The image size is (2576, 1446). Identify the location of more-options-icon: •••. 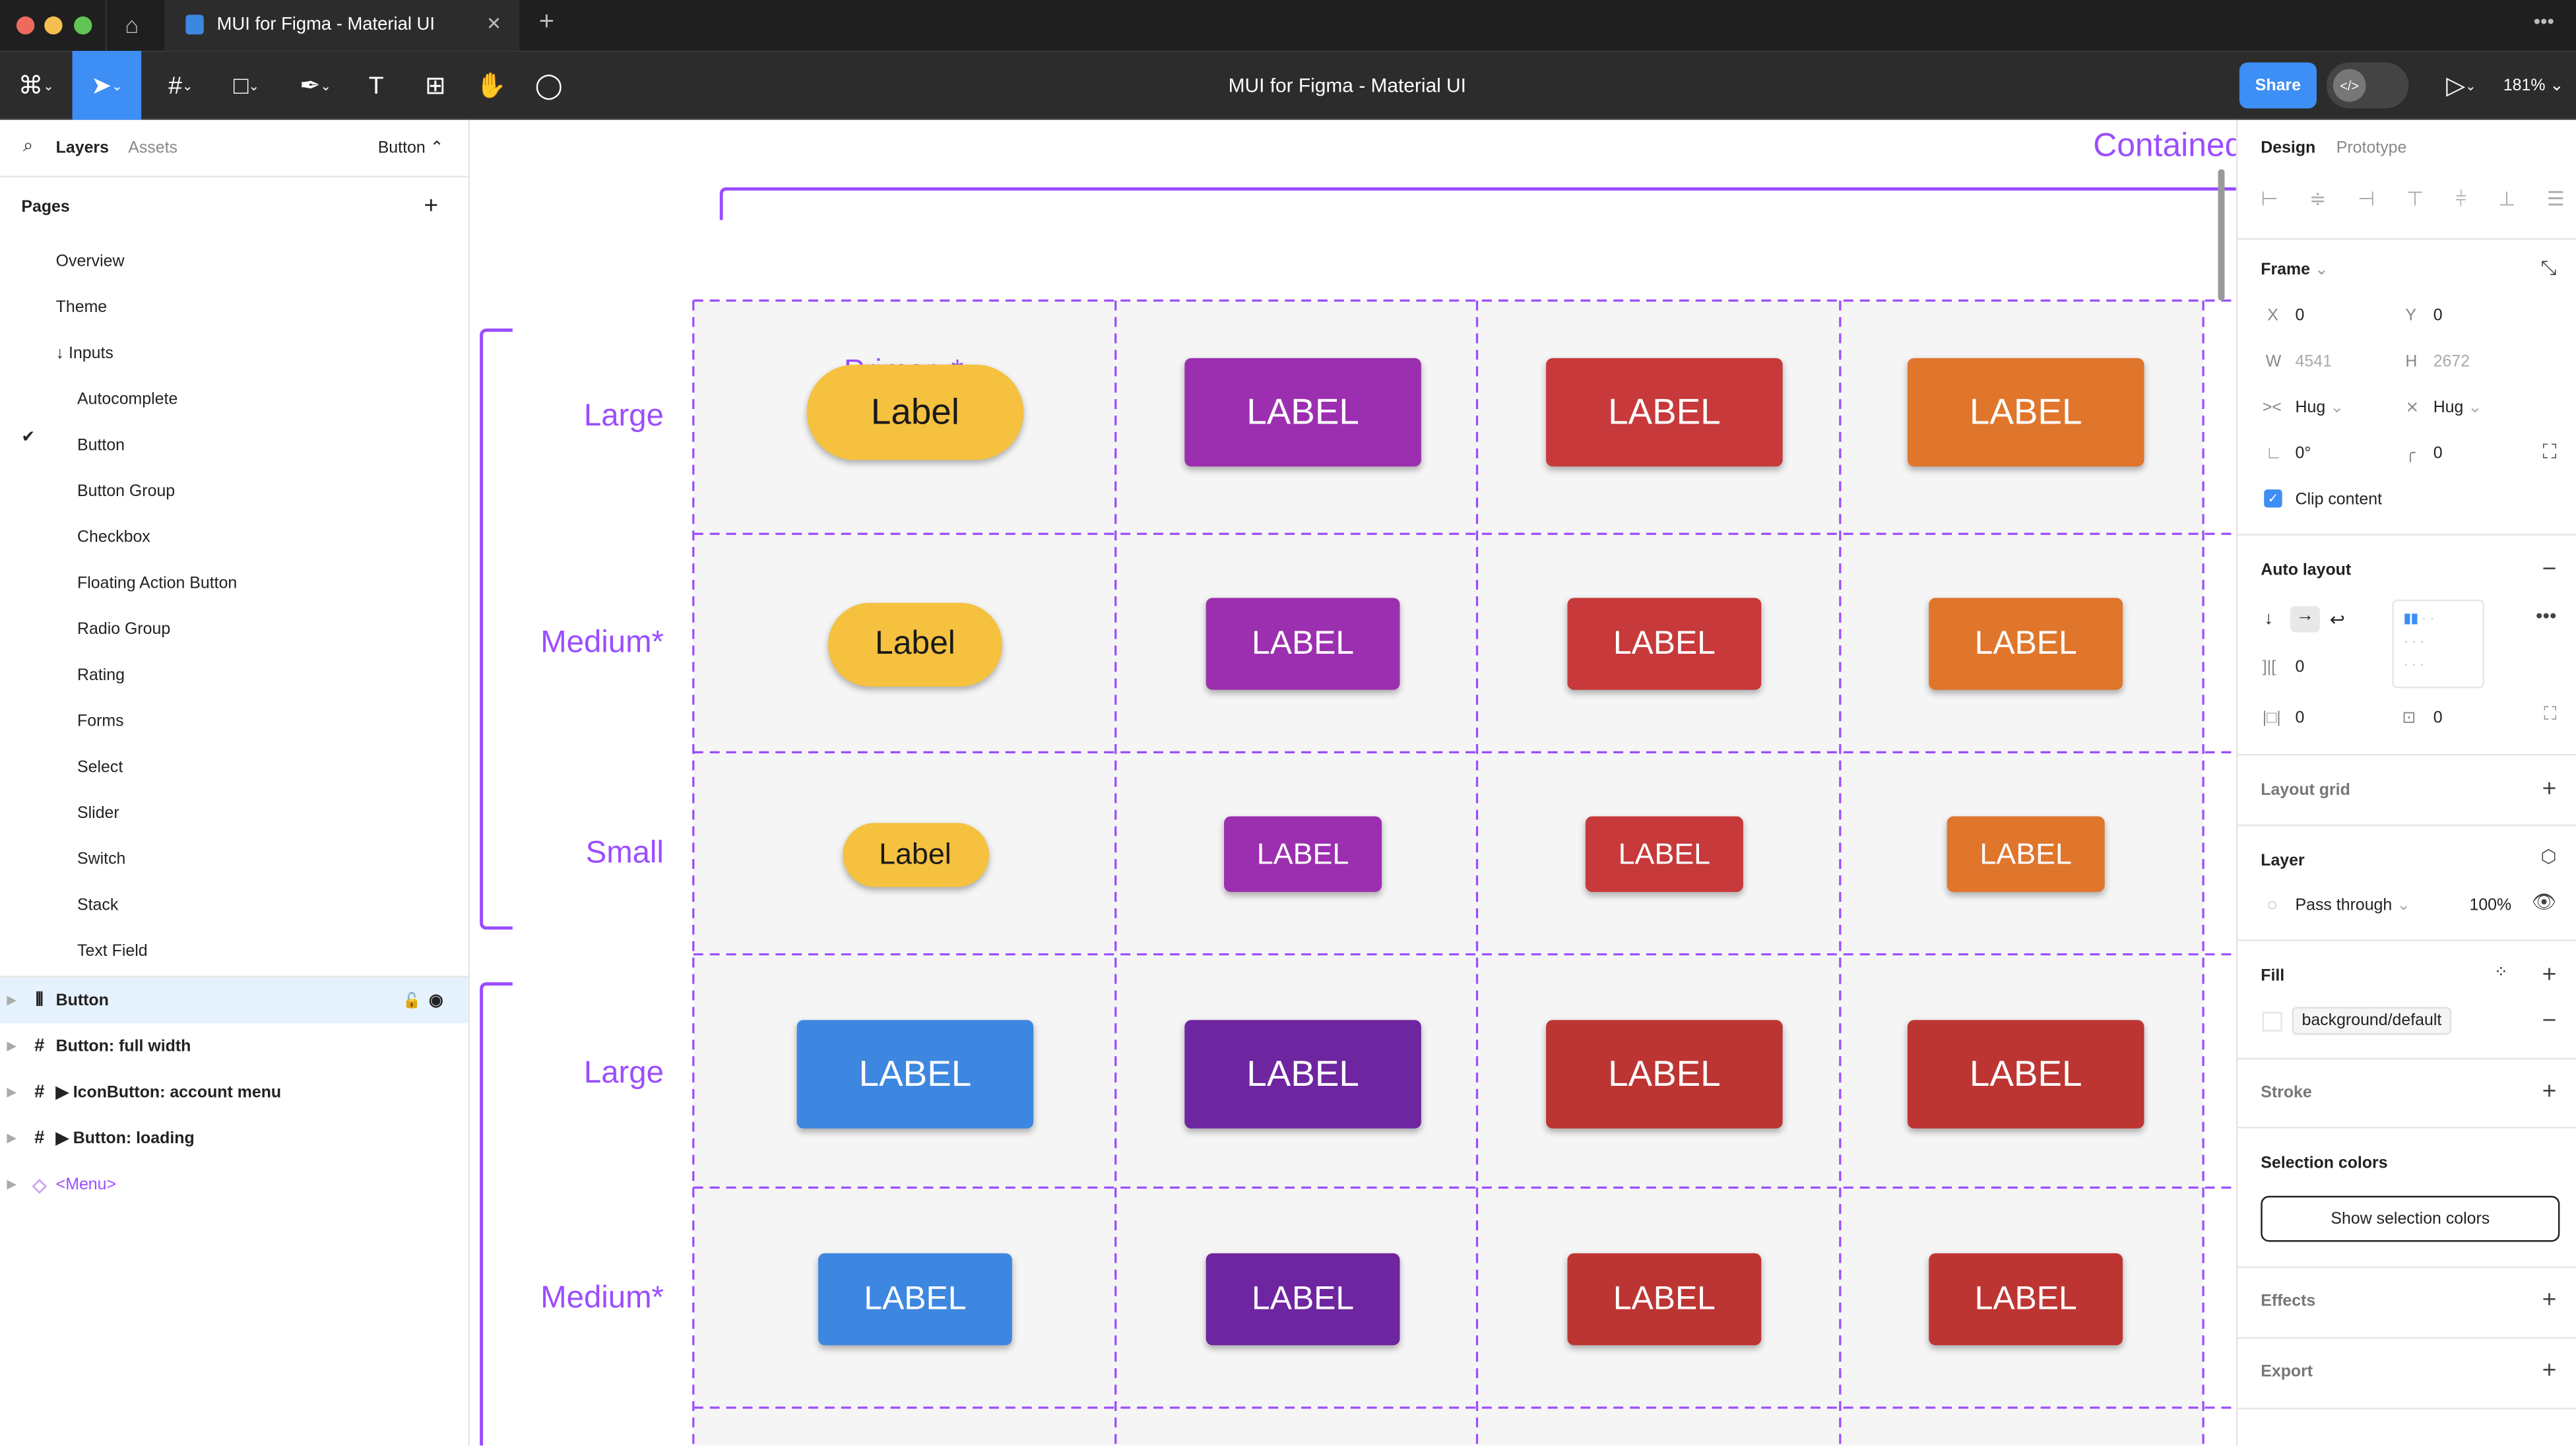
(2546, 616).